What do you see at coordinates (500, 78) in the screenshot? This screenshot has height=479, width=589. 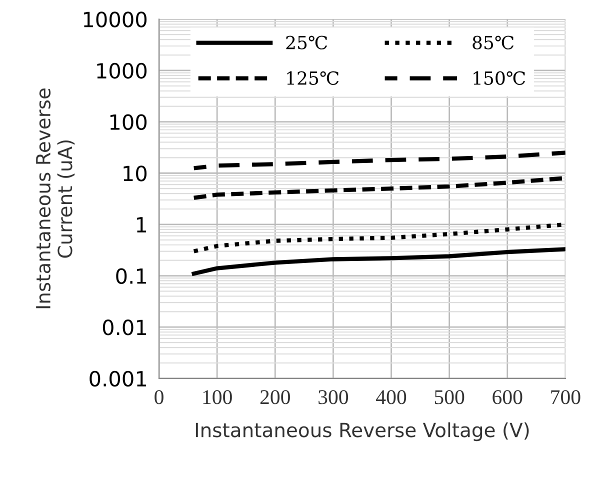 I see `legend-label: 150℃` at bounding box center [500, 78].